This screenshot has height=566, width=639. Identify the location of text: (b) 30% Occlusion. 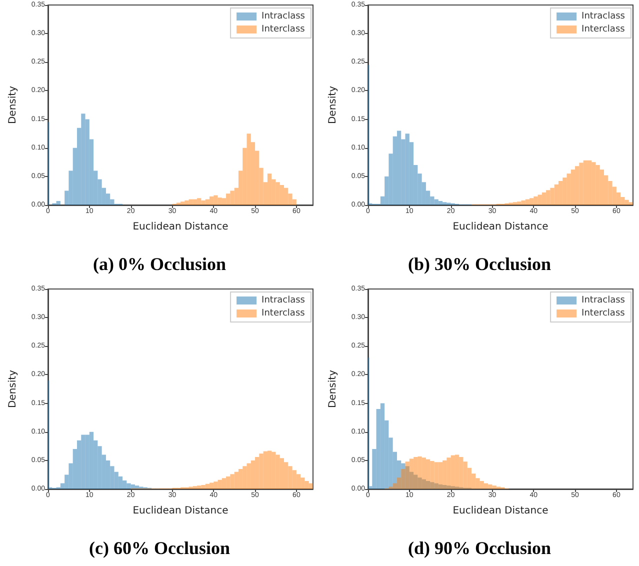
(480, 264).